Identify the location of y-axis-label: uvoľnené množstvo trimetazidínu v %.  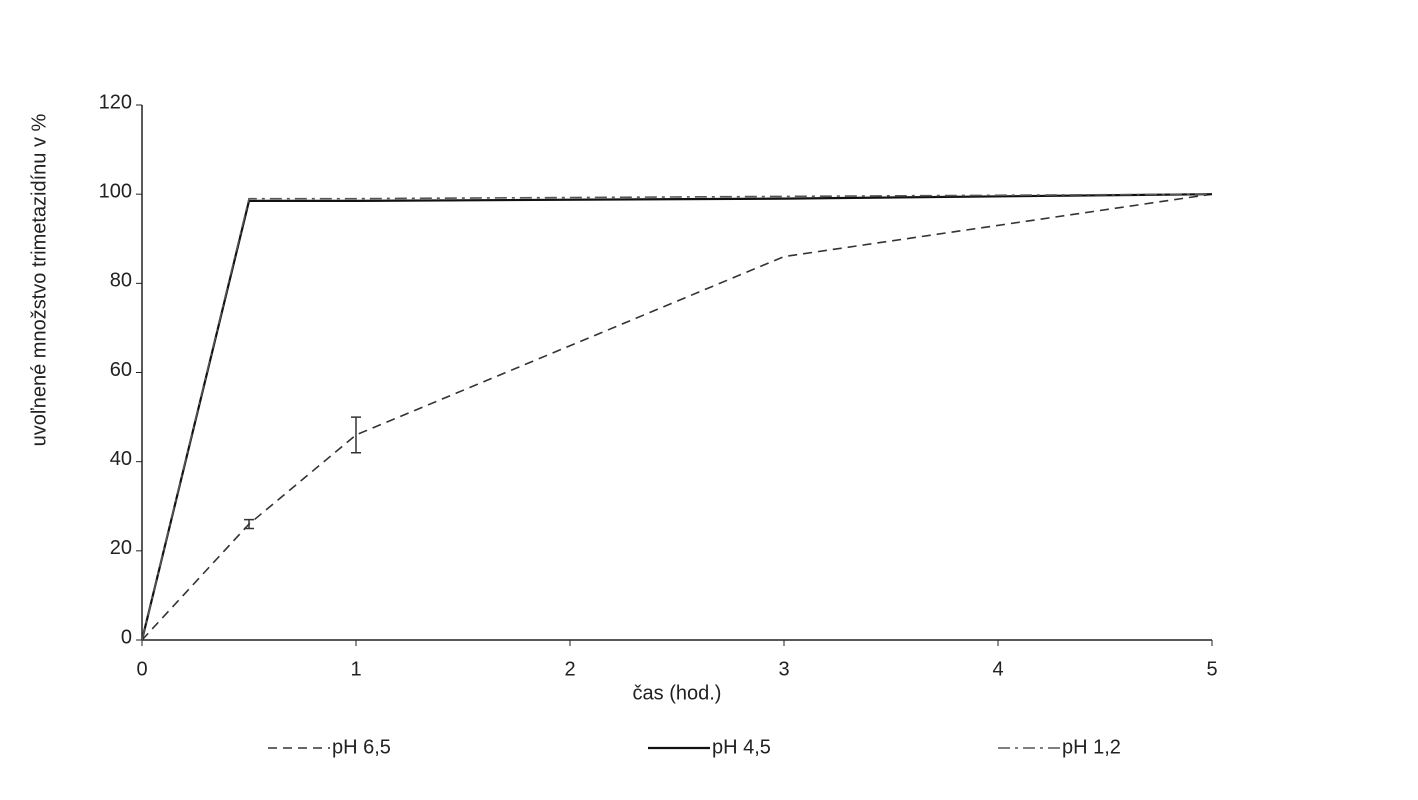
(39, 279).